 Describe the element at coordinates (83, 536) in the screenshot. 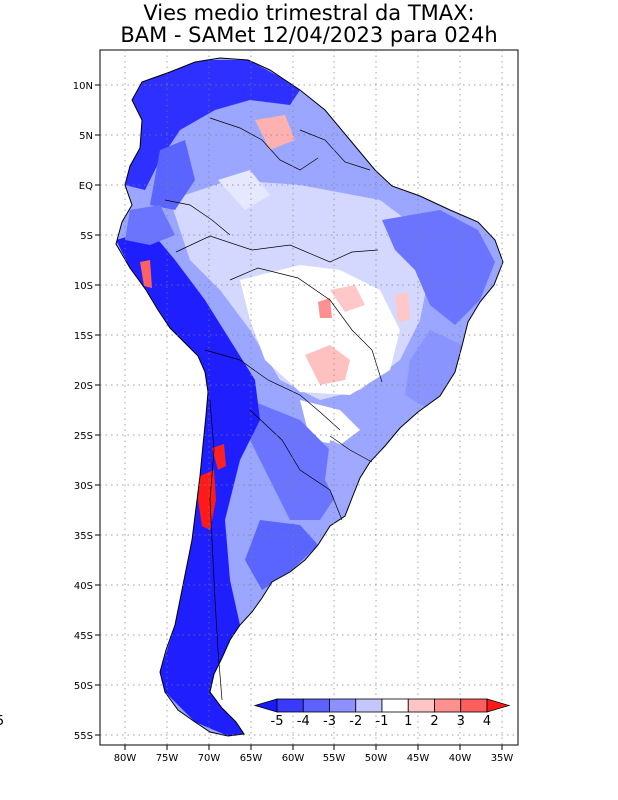

I see `lat-tick-label: 35S` at that location.